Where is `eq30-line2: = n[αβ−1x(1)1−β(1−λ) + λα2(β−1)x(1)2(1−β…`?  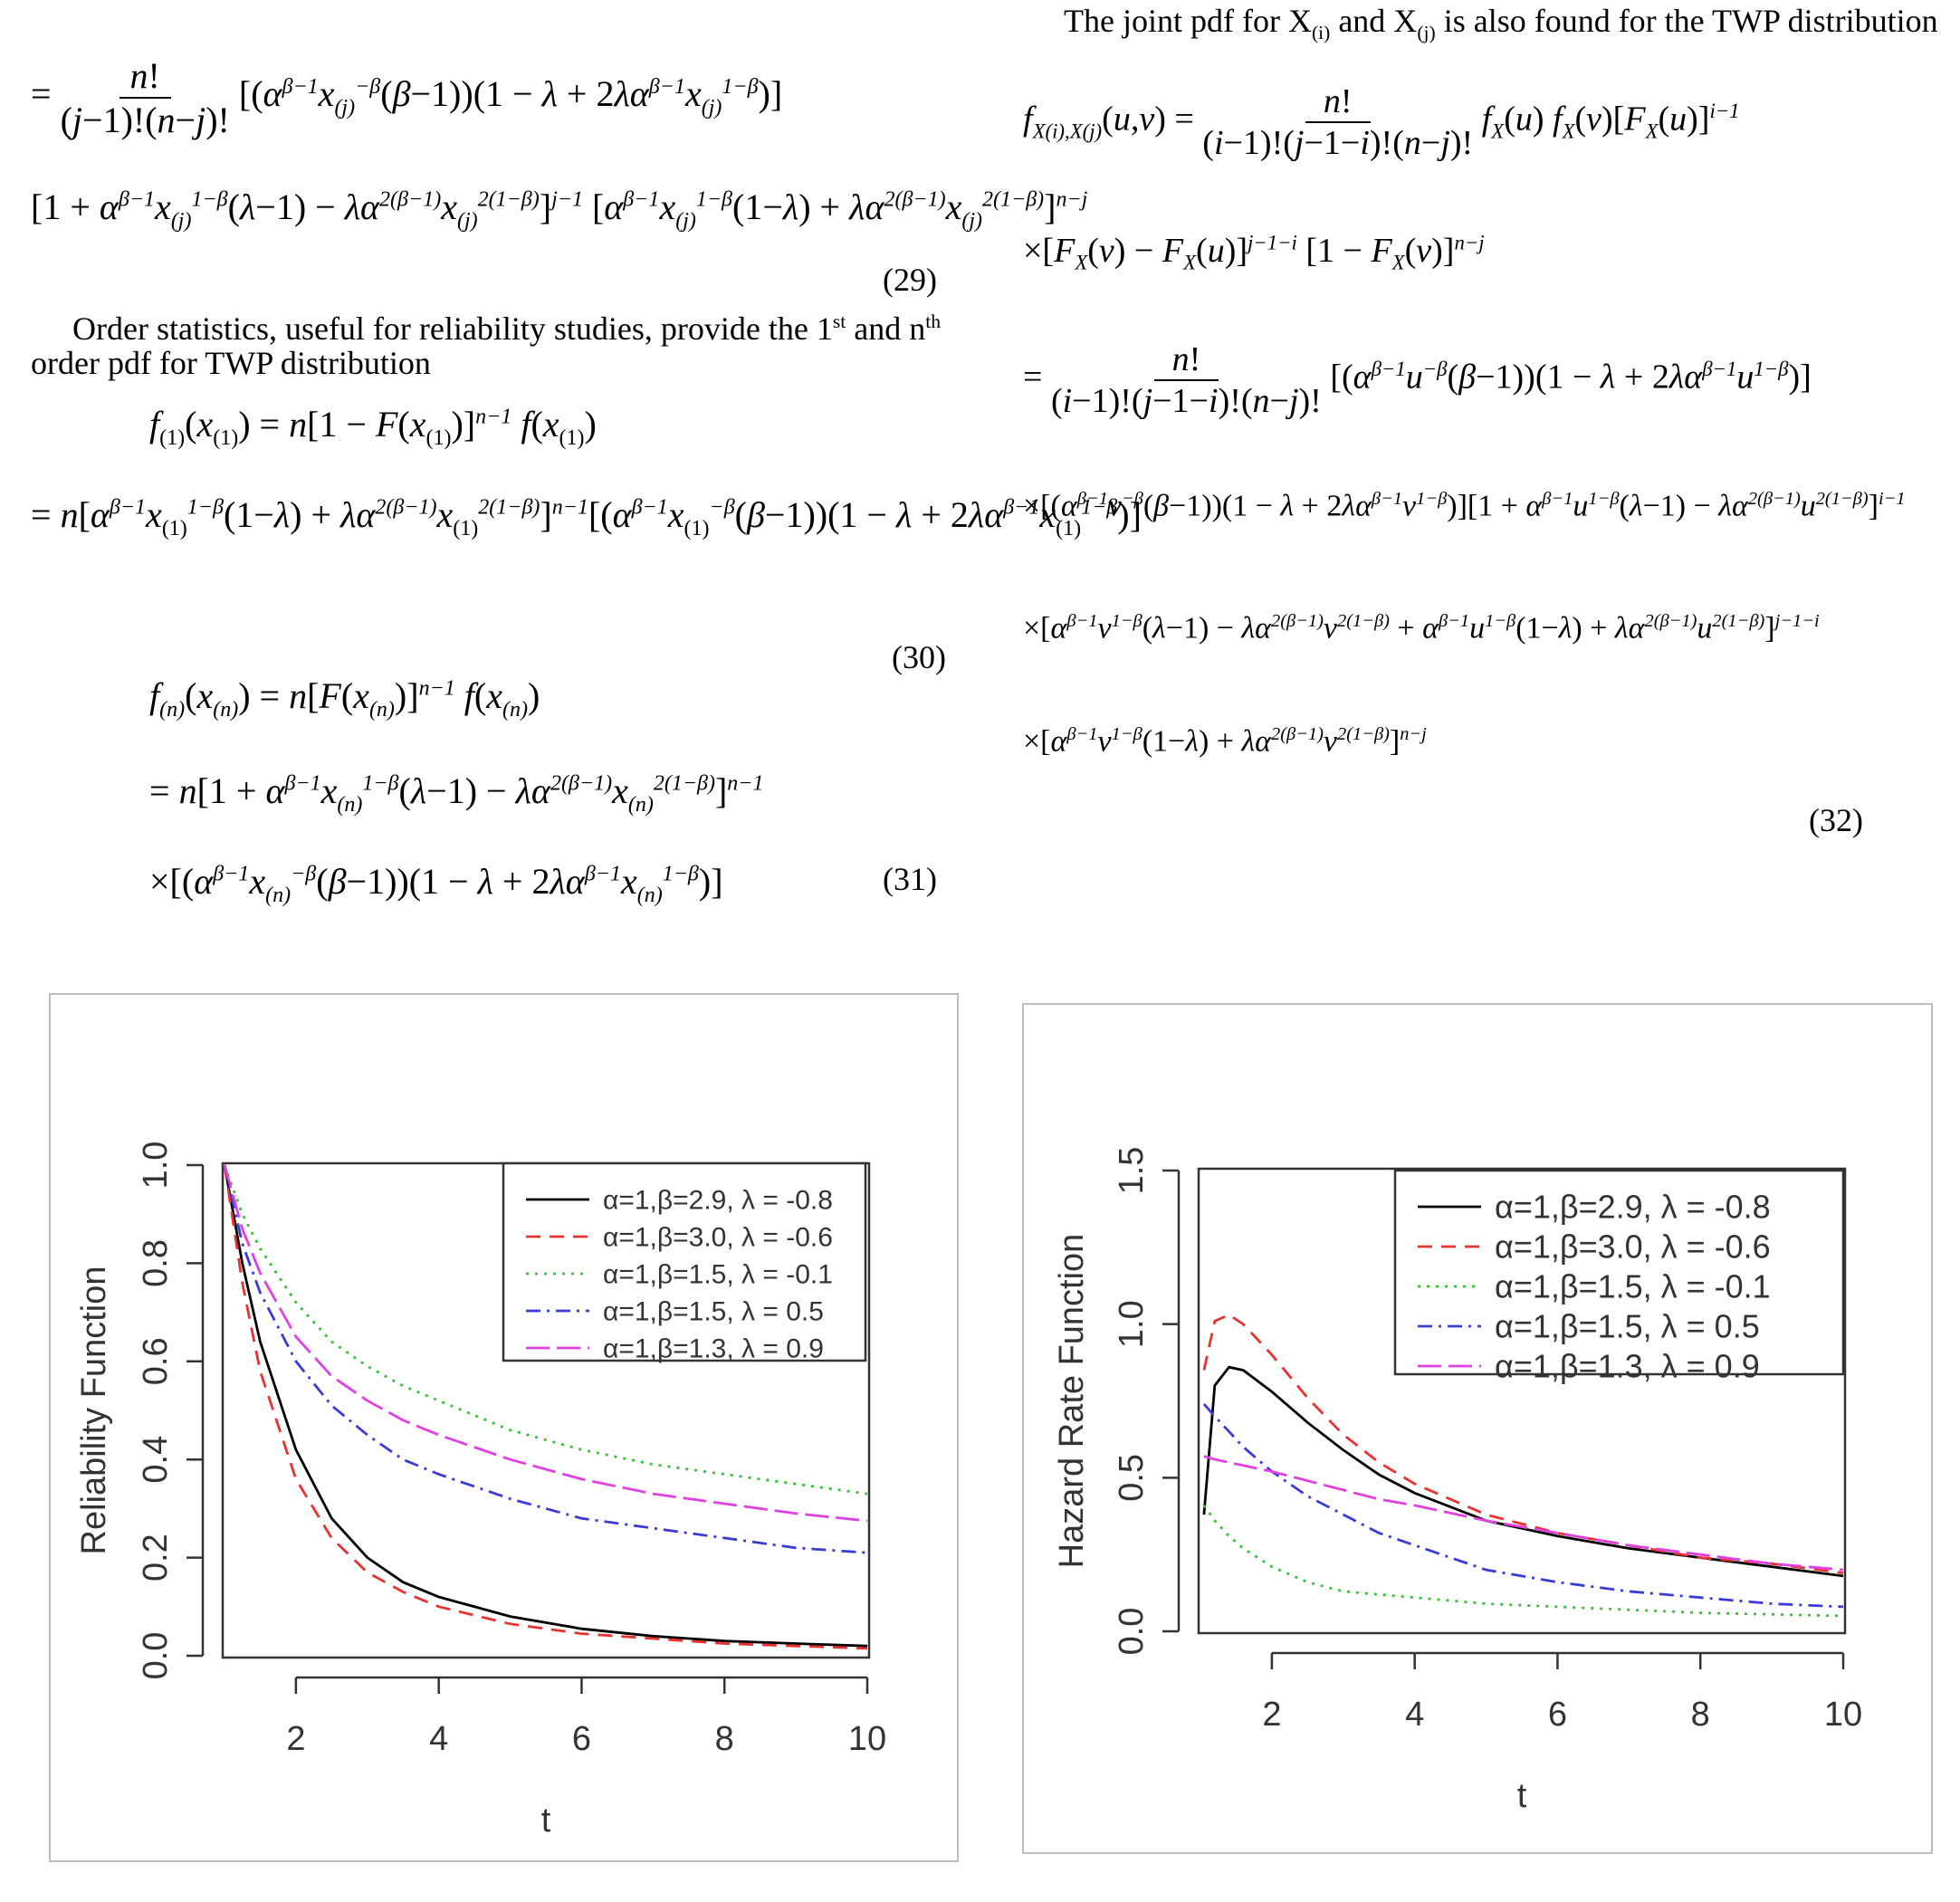
eq30-line2: = n[αβ−1x(1)1−β(1−λ) + λα2(β−1)x(1)2(1−β… is located at coordinates (586, 517).